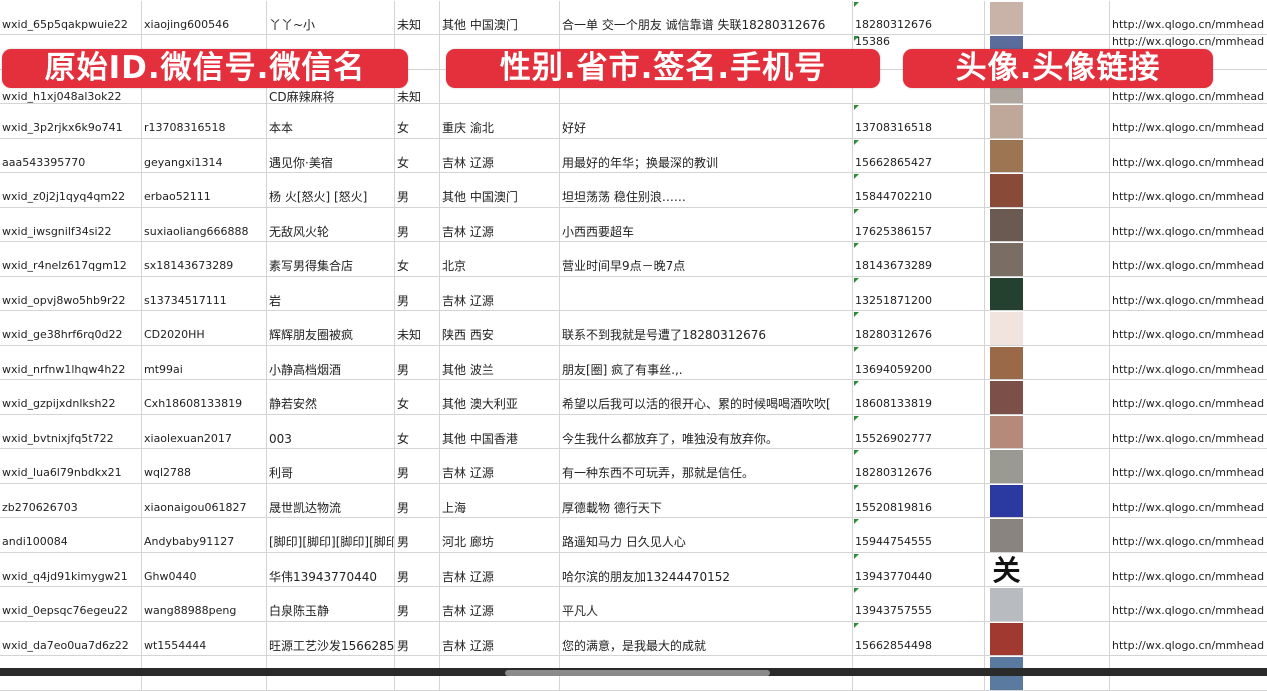  Describe the element at coordinates (71, 638) in the screenshot. I see `cell-original-id: wxid_da7eo0ua7d6z22` at that location.